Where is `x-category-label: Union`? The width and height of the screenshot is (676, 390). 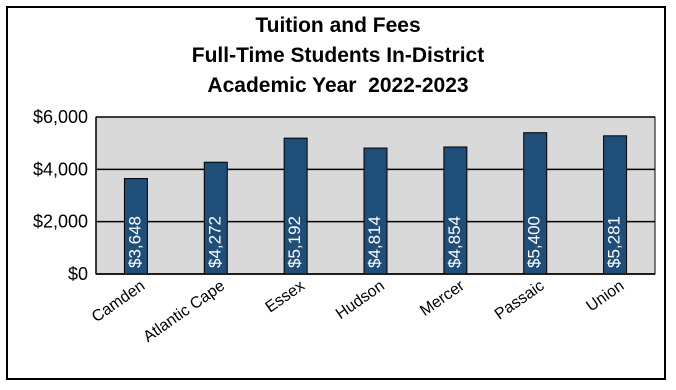
x-category-label: Union is located at coordinates (605, 296).